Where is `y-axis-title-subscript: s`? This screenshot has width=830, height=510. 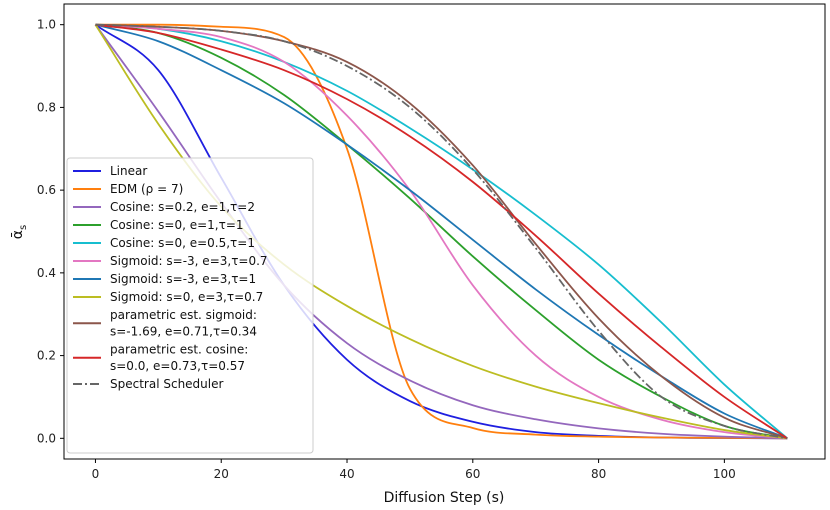 y-axis-title-subscript: s is located at coordinates (23, 227).